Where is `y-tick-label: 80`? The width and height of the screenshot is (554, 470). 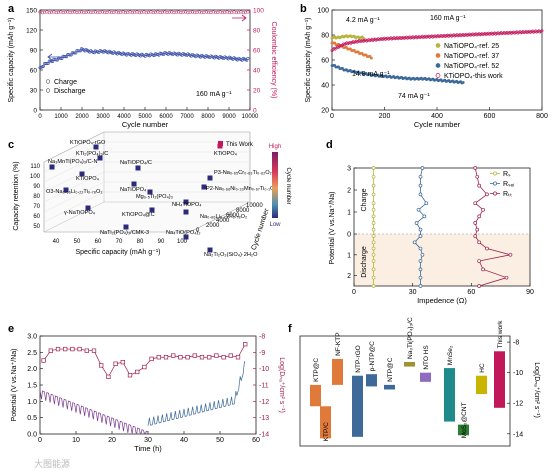 y-tick-label: 80 is located at coordinates (36, 197).